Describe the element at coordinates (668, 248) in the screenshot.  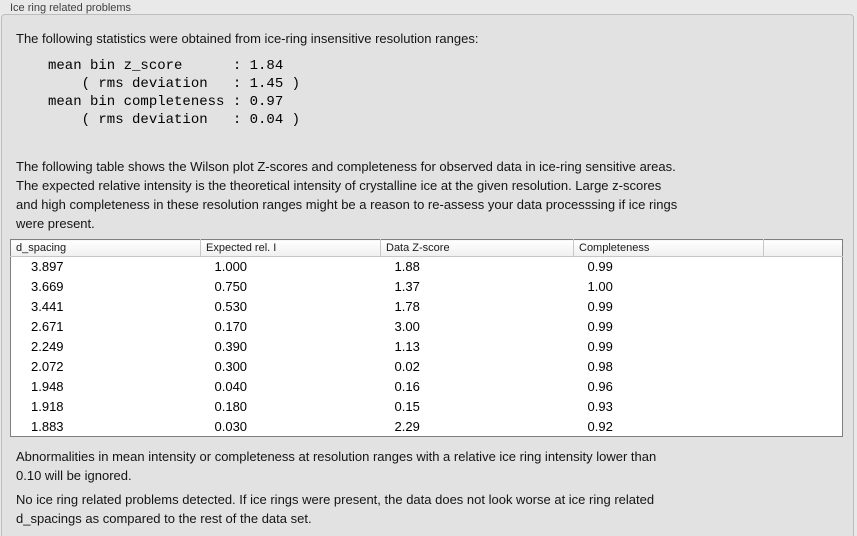
I see `header-cell-completeness: Completeness` at that location.